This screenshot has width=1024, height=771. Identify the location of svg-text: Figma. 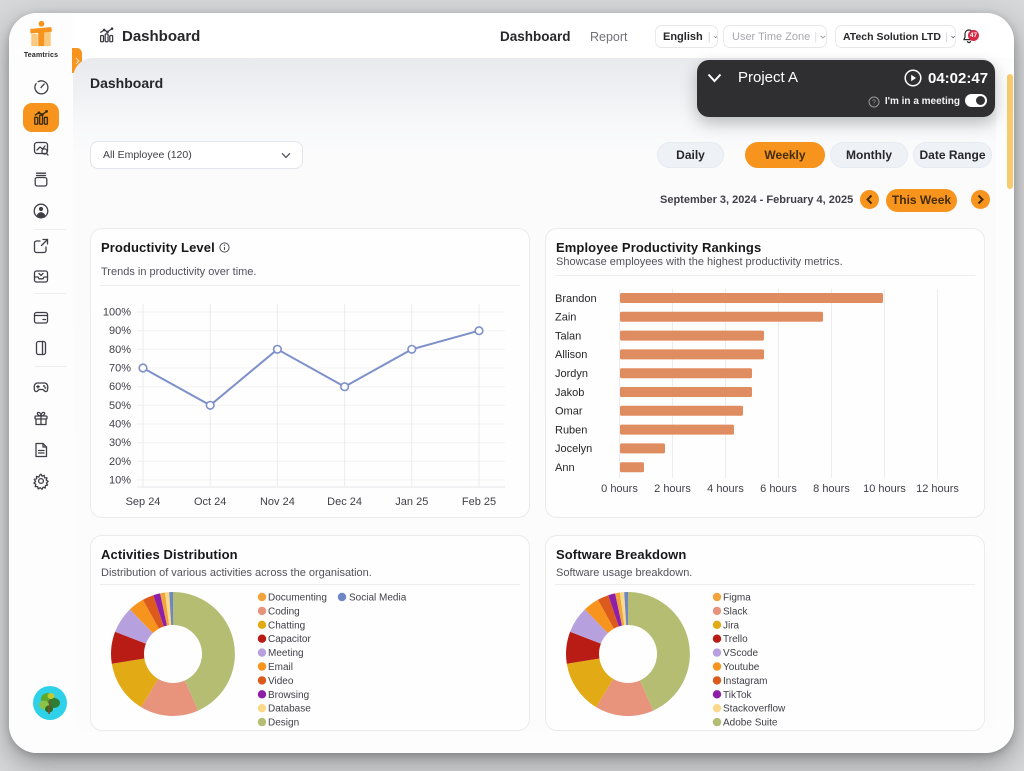
(737, 598).